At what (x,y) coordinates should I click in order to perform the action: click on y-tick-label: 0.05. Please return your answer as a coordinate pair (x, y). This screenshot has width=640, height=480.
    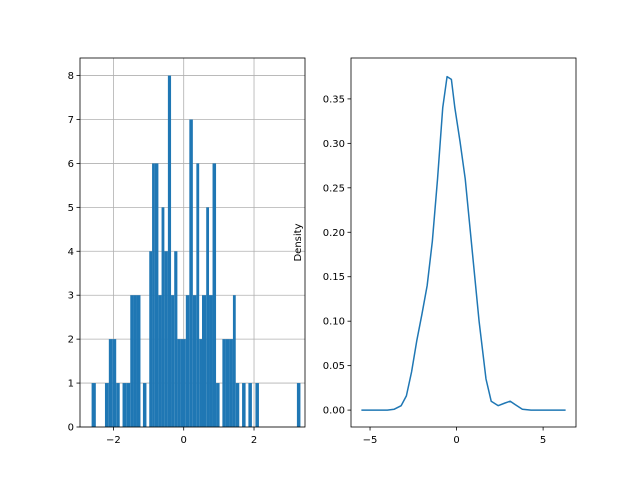
    Looking at the image, I should click on (334, 366).